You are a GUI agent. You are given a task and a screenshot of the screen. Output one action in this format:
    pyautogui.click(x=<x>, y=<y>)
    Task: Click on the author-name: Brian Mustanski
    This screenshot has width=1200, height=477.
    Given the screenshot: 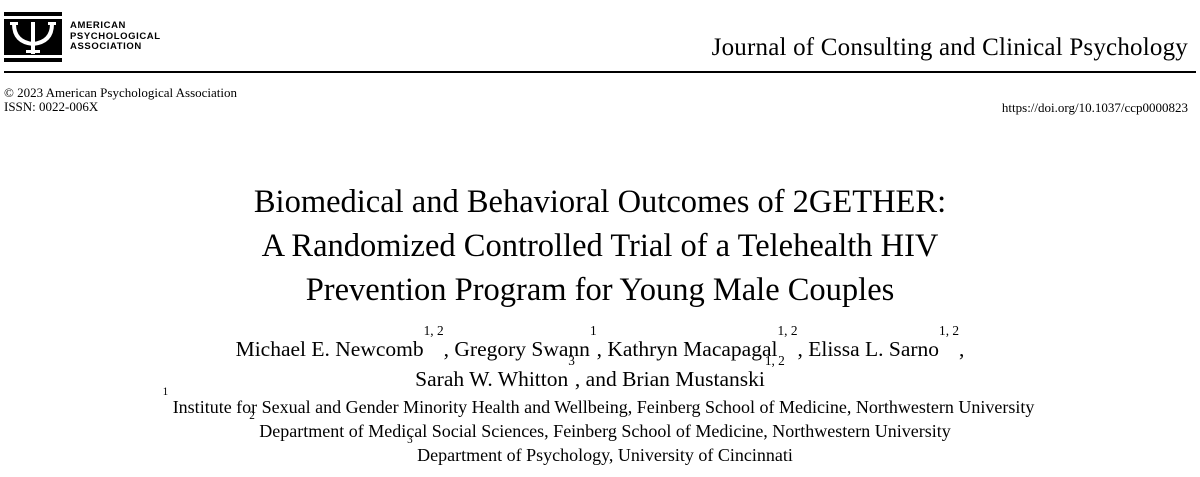 What is the action you would take?
    pyautogui.click(x=693, y=379)
    